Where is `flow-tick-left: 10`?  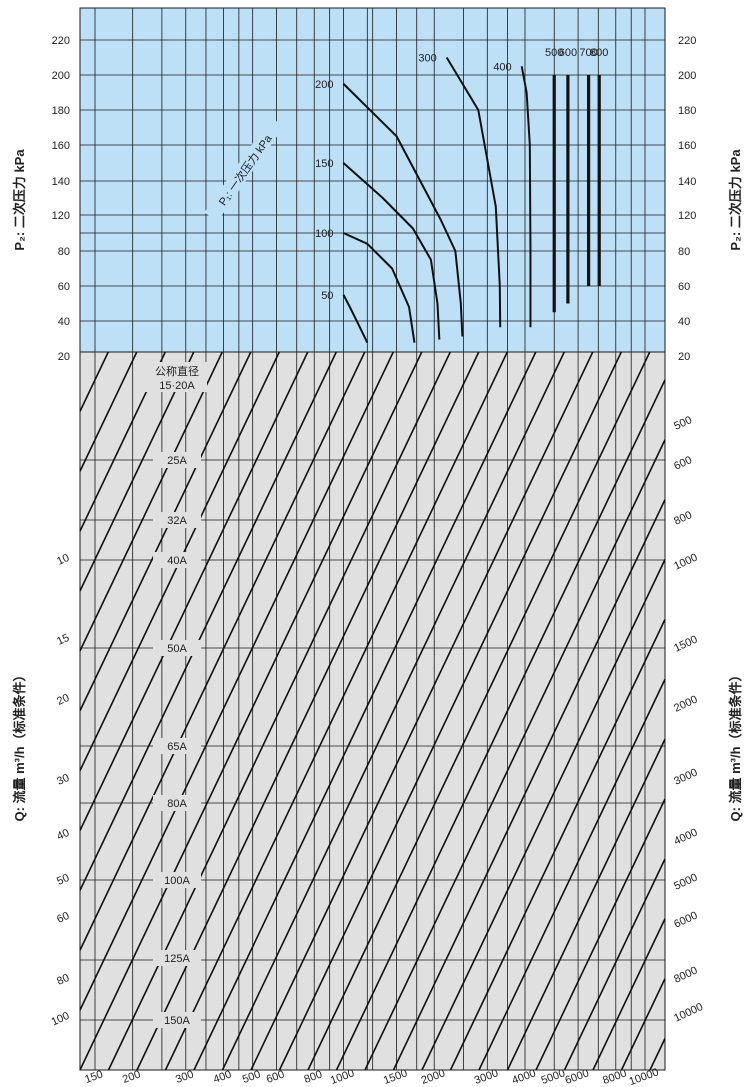
flow-tick-left: 10 is located at coordinates (63, 560).